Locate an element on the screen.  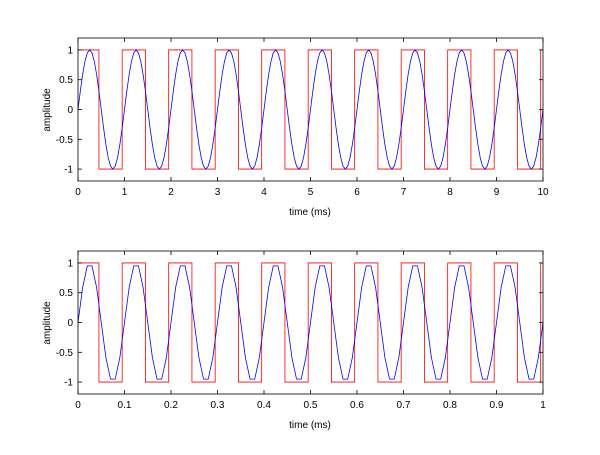
y-tick-label-top: -1 is located at coordinates (68, 170).